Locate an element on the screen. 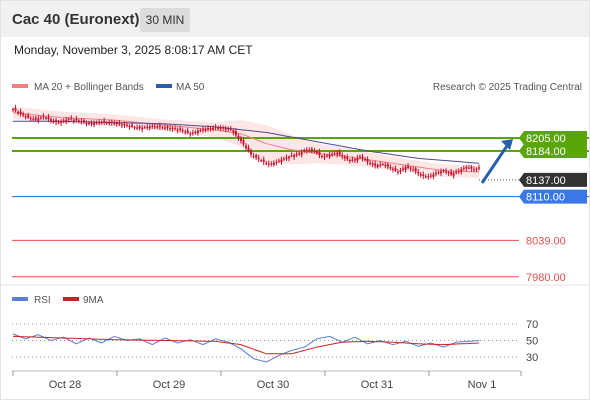 The image size is (590, 400). ma20-legend-label: MA 20 + Bollinger Bands is located at coordinates (89, 87).